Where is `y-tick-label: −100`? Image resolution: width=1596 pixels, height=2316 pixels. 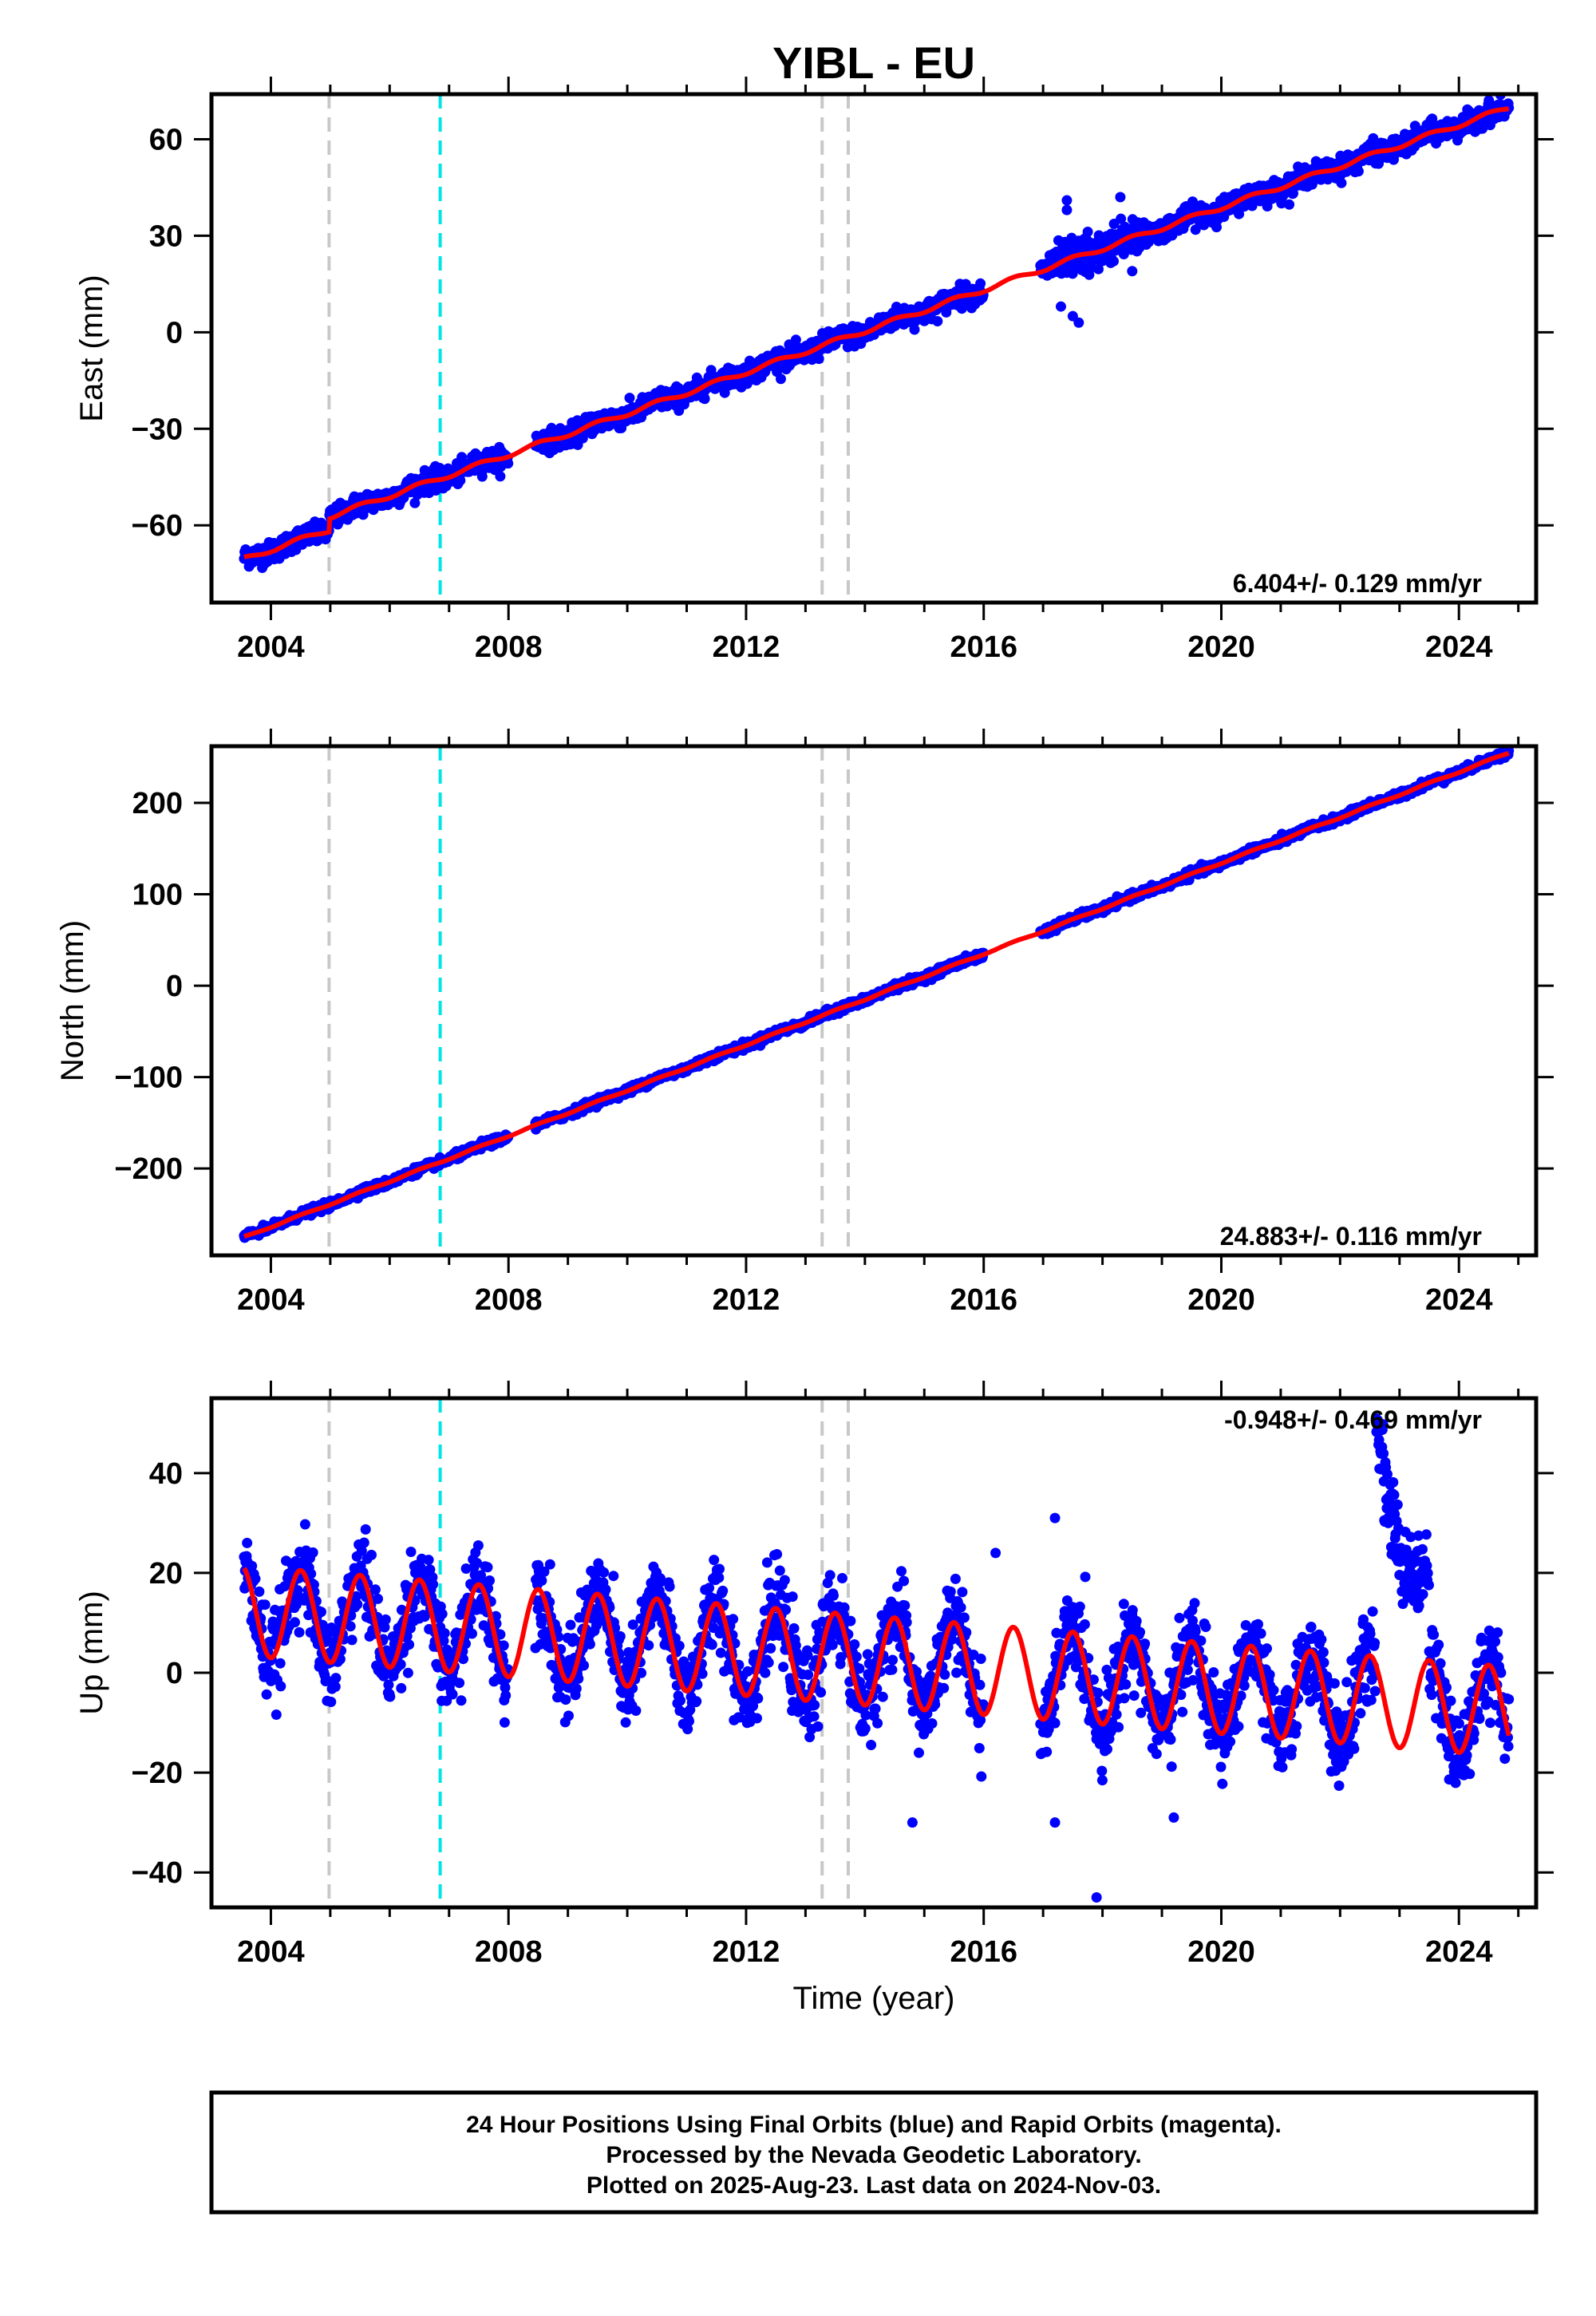 y-tick-label: −100 is located at coordinates (148, 1078).